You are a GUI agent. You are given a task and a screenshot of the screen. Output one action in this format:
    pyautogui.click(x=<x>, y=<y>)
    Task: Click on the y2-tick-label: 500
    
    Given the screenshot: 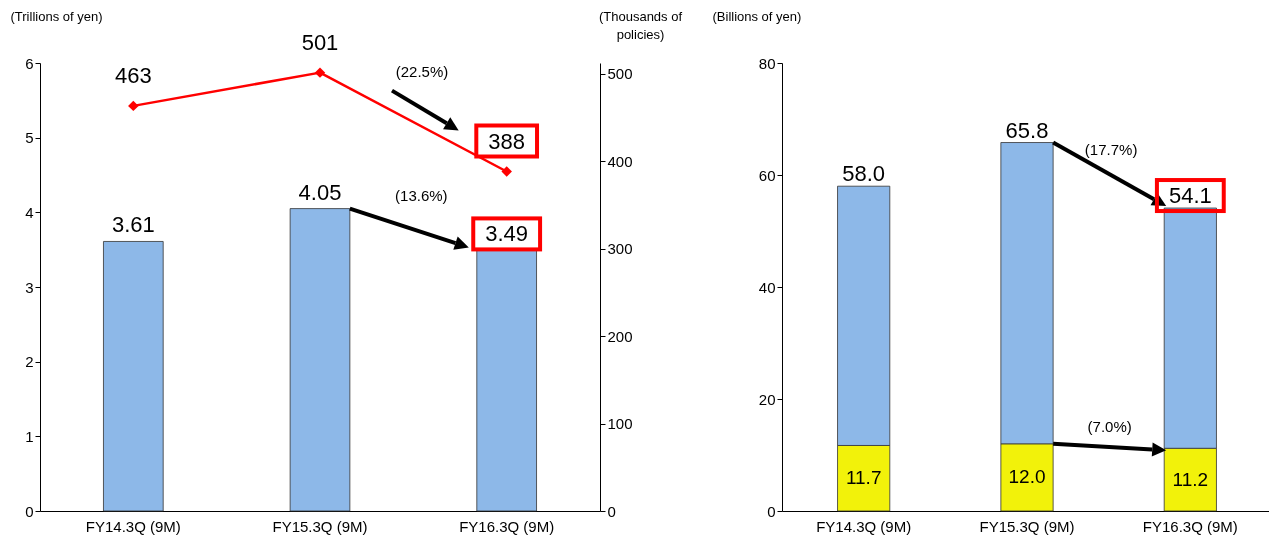 What is the action you would take?
    pyautogui.click(x=620, y=73)
    